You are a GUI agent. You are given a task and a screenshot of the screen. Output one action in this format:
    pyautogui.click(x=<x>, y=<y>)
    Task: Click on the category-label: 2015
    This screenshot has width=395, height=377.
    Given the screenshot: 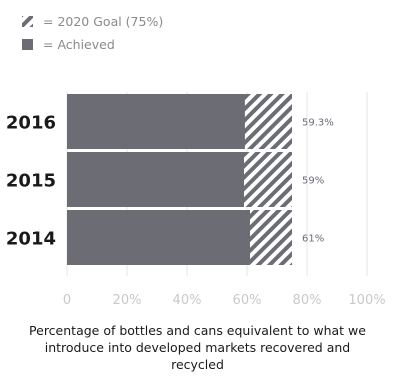 What is the action you would take?
    pyautogui.click(x=31, y=181)
    